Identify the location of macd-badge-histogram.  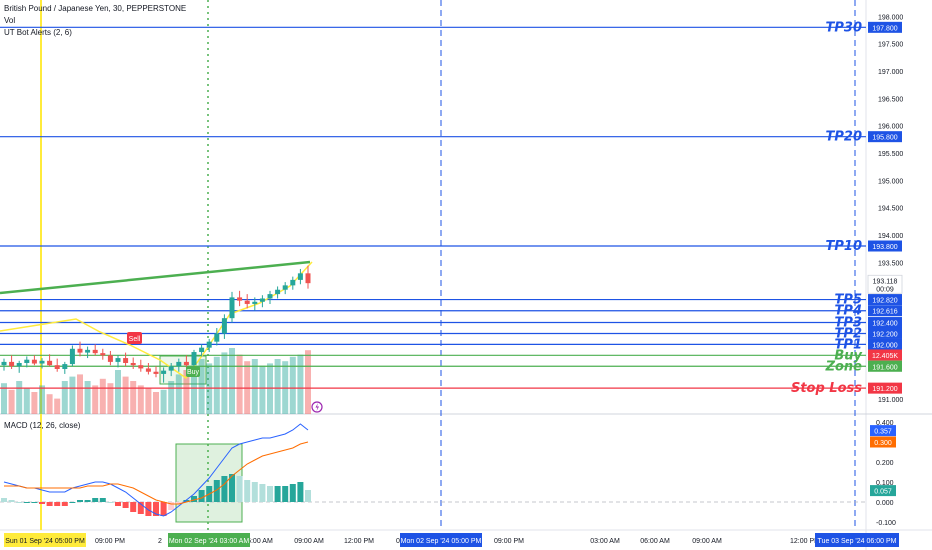
(883, 491).